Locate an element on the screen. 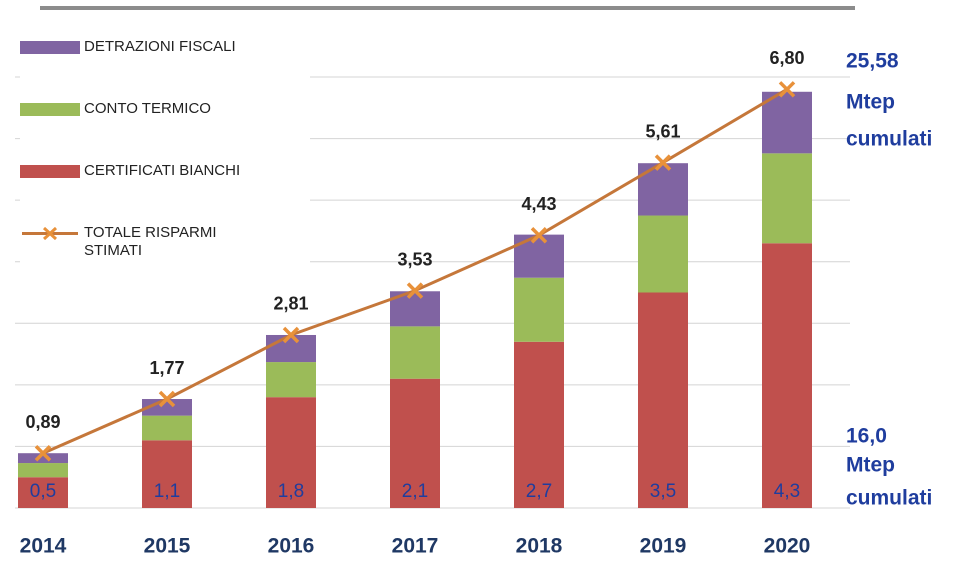 Image resolution: width=980 pixels, height=562 pixels. total-value-label: 0,89 is located at coordinates (42, 422).